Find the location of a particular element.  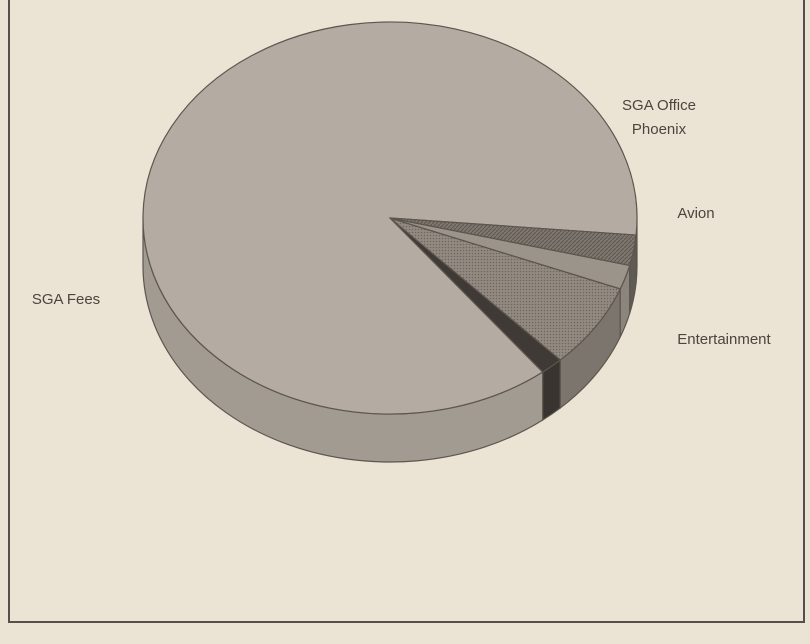

label-avion: Avion is located at coordinates (695, 213).